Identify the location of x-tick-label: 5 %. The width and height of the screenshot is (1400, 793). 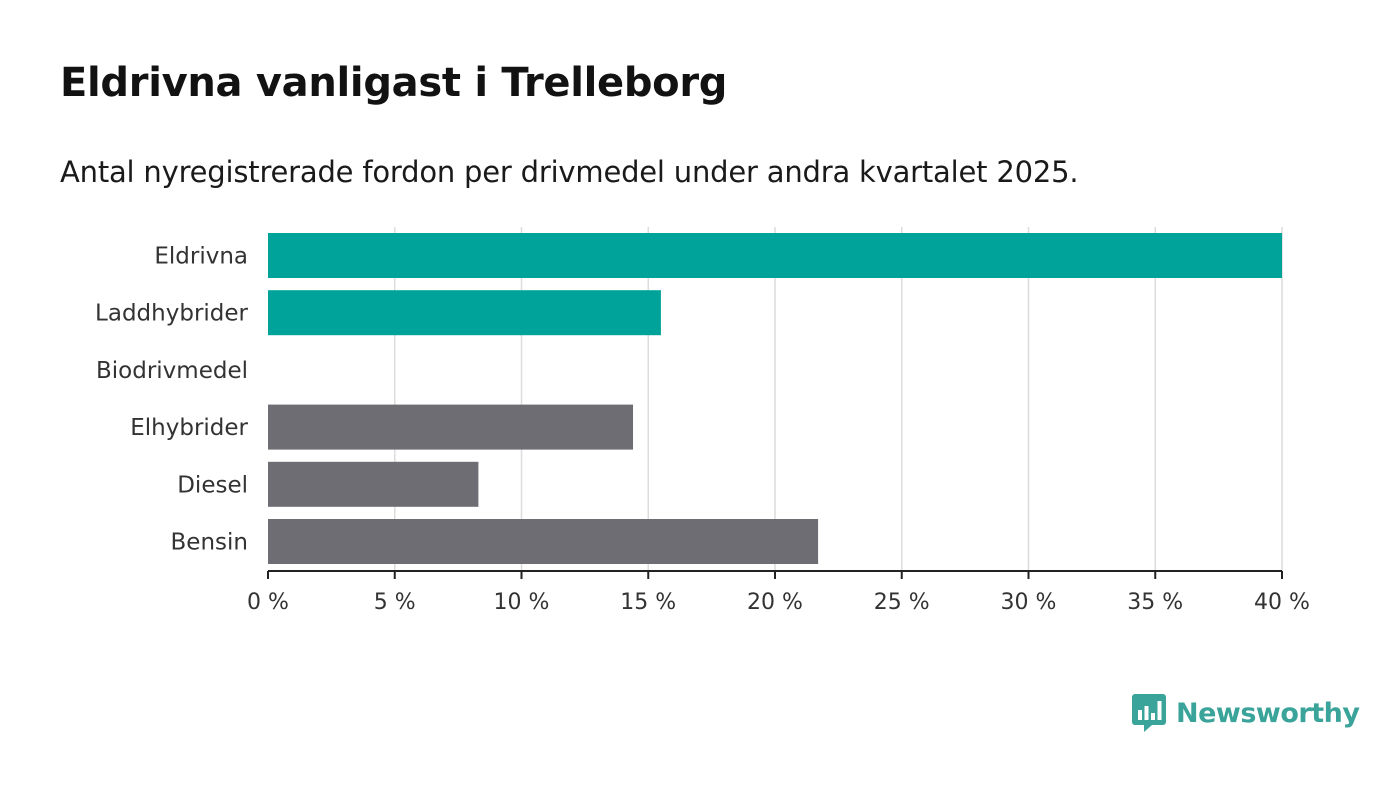
(395, 602).